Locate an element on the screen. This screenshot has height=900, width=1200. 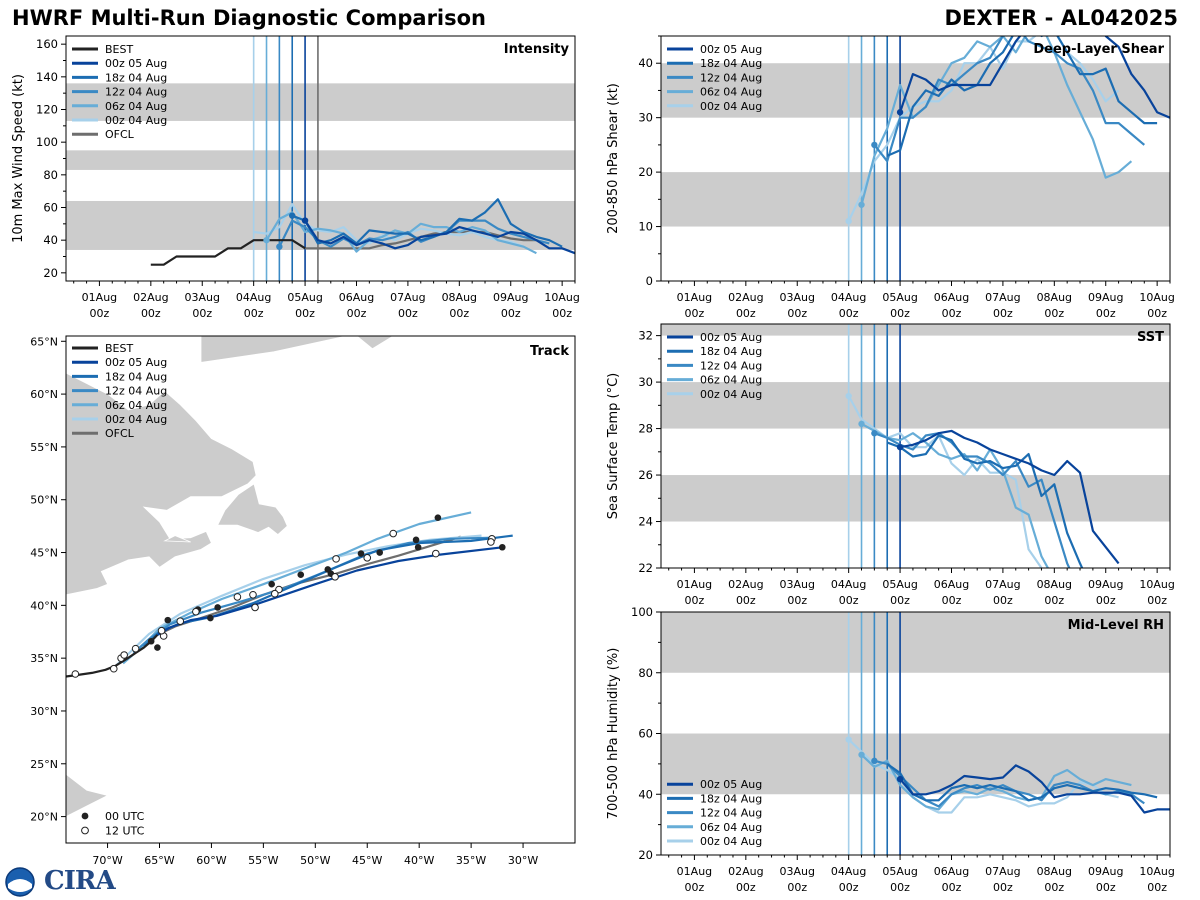
intensity-ytick-label: 140 is located at coordinates (47, 77).